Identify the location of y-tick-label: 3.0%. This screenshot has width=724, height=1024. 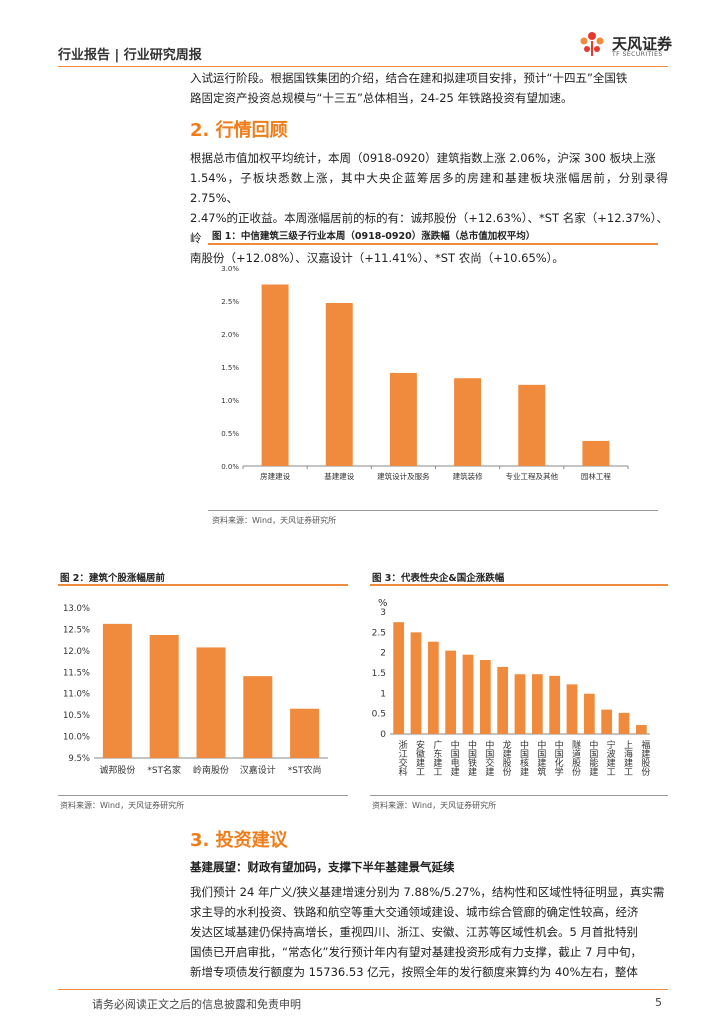
(230, 269).